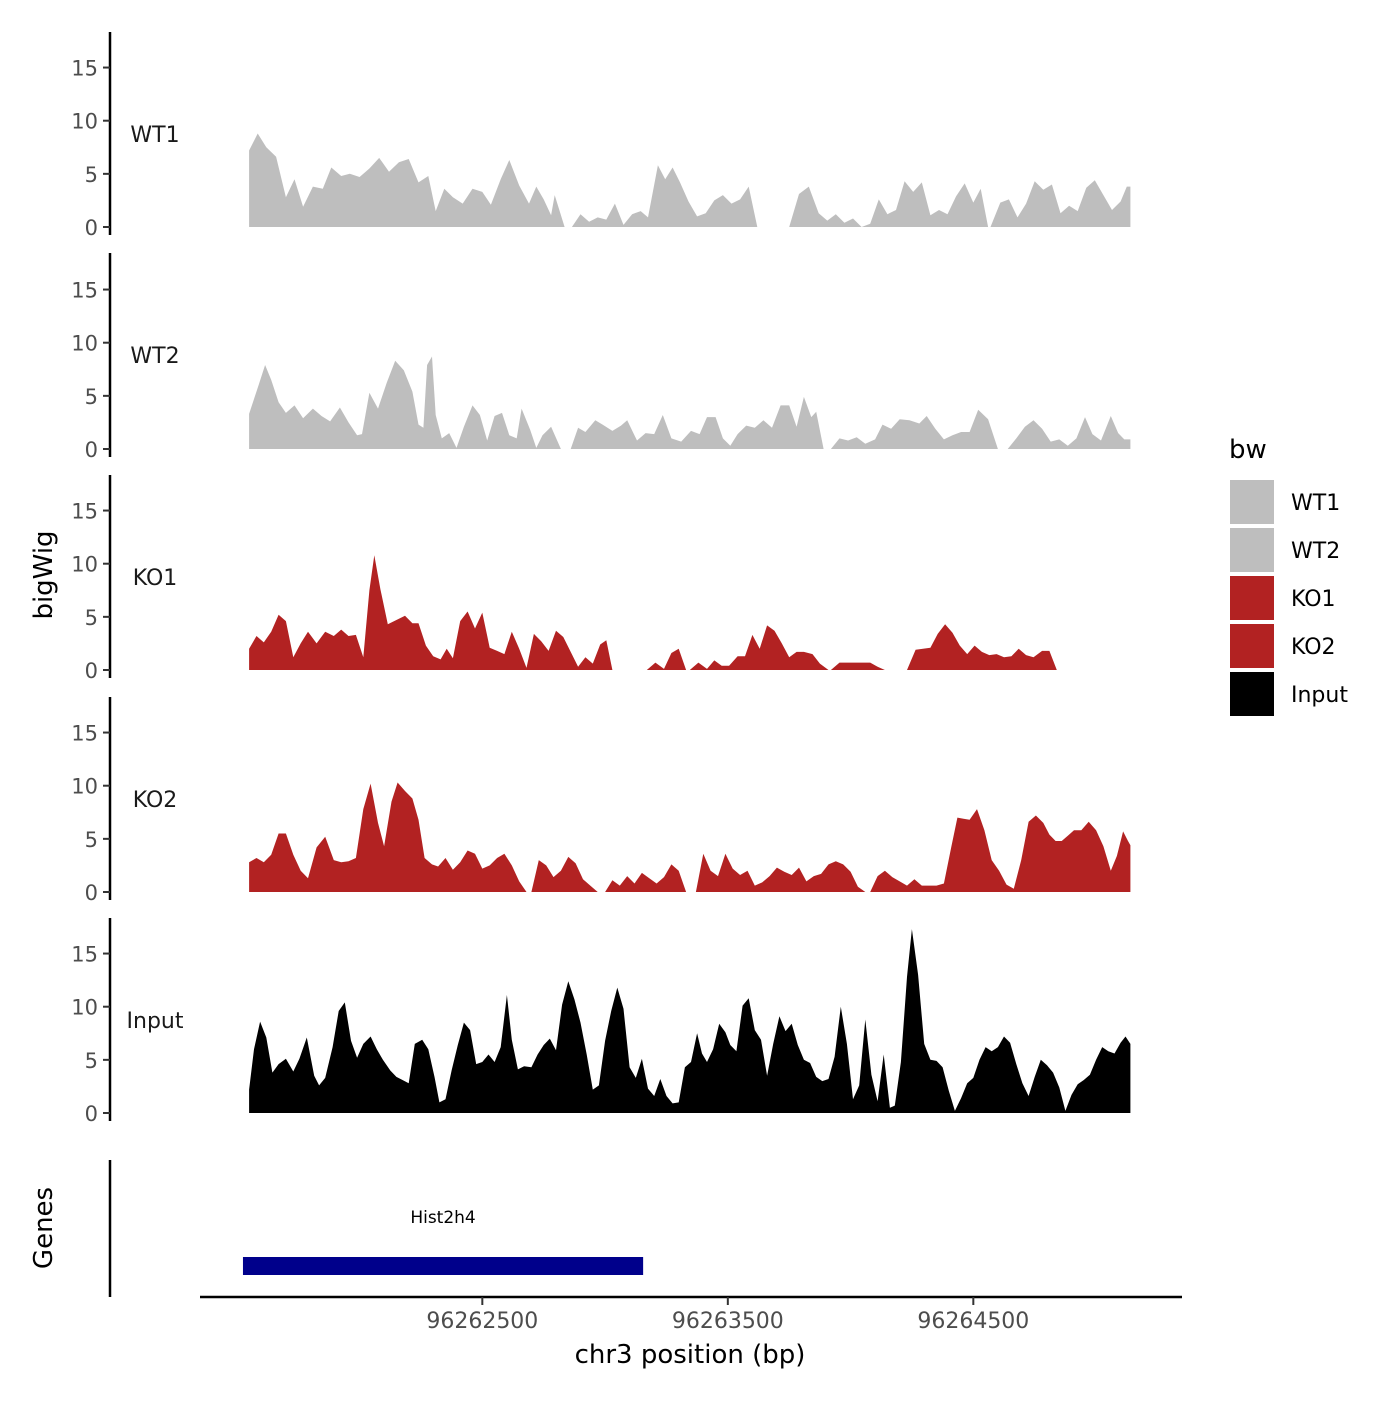 The width and height of the screenshot is (1400, 1404). I want to click on y-tick-label-ko1-0: 0, so click(91, 671).